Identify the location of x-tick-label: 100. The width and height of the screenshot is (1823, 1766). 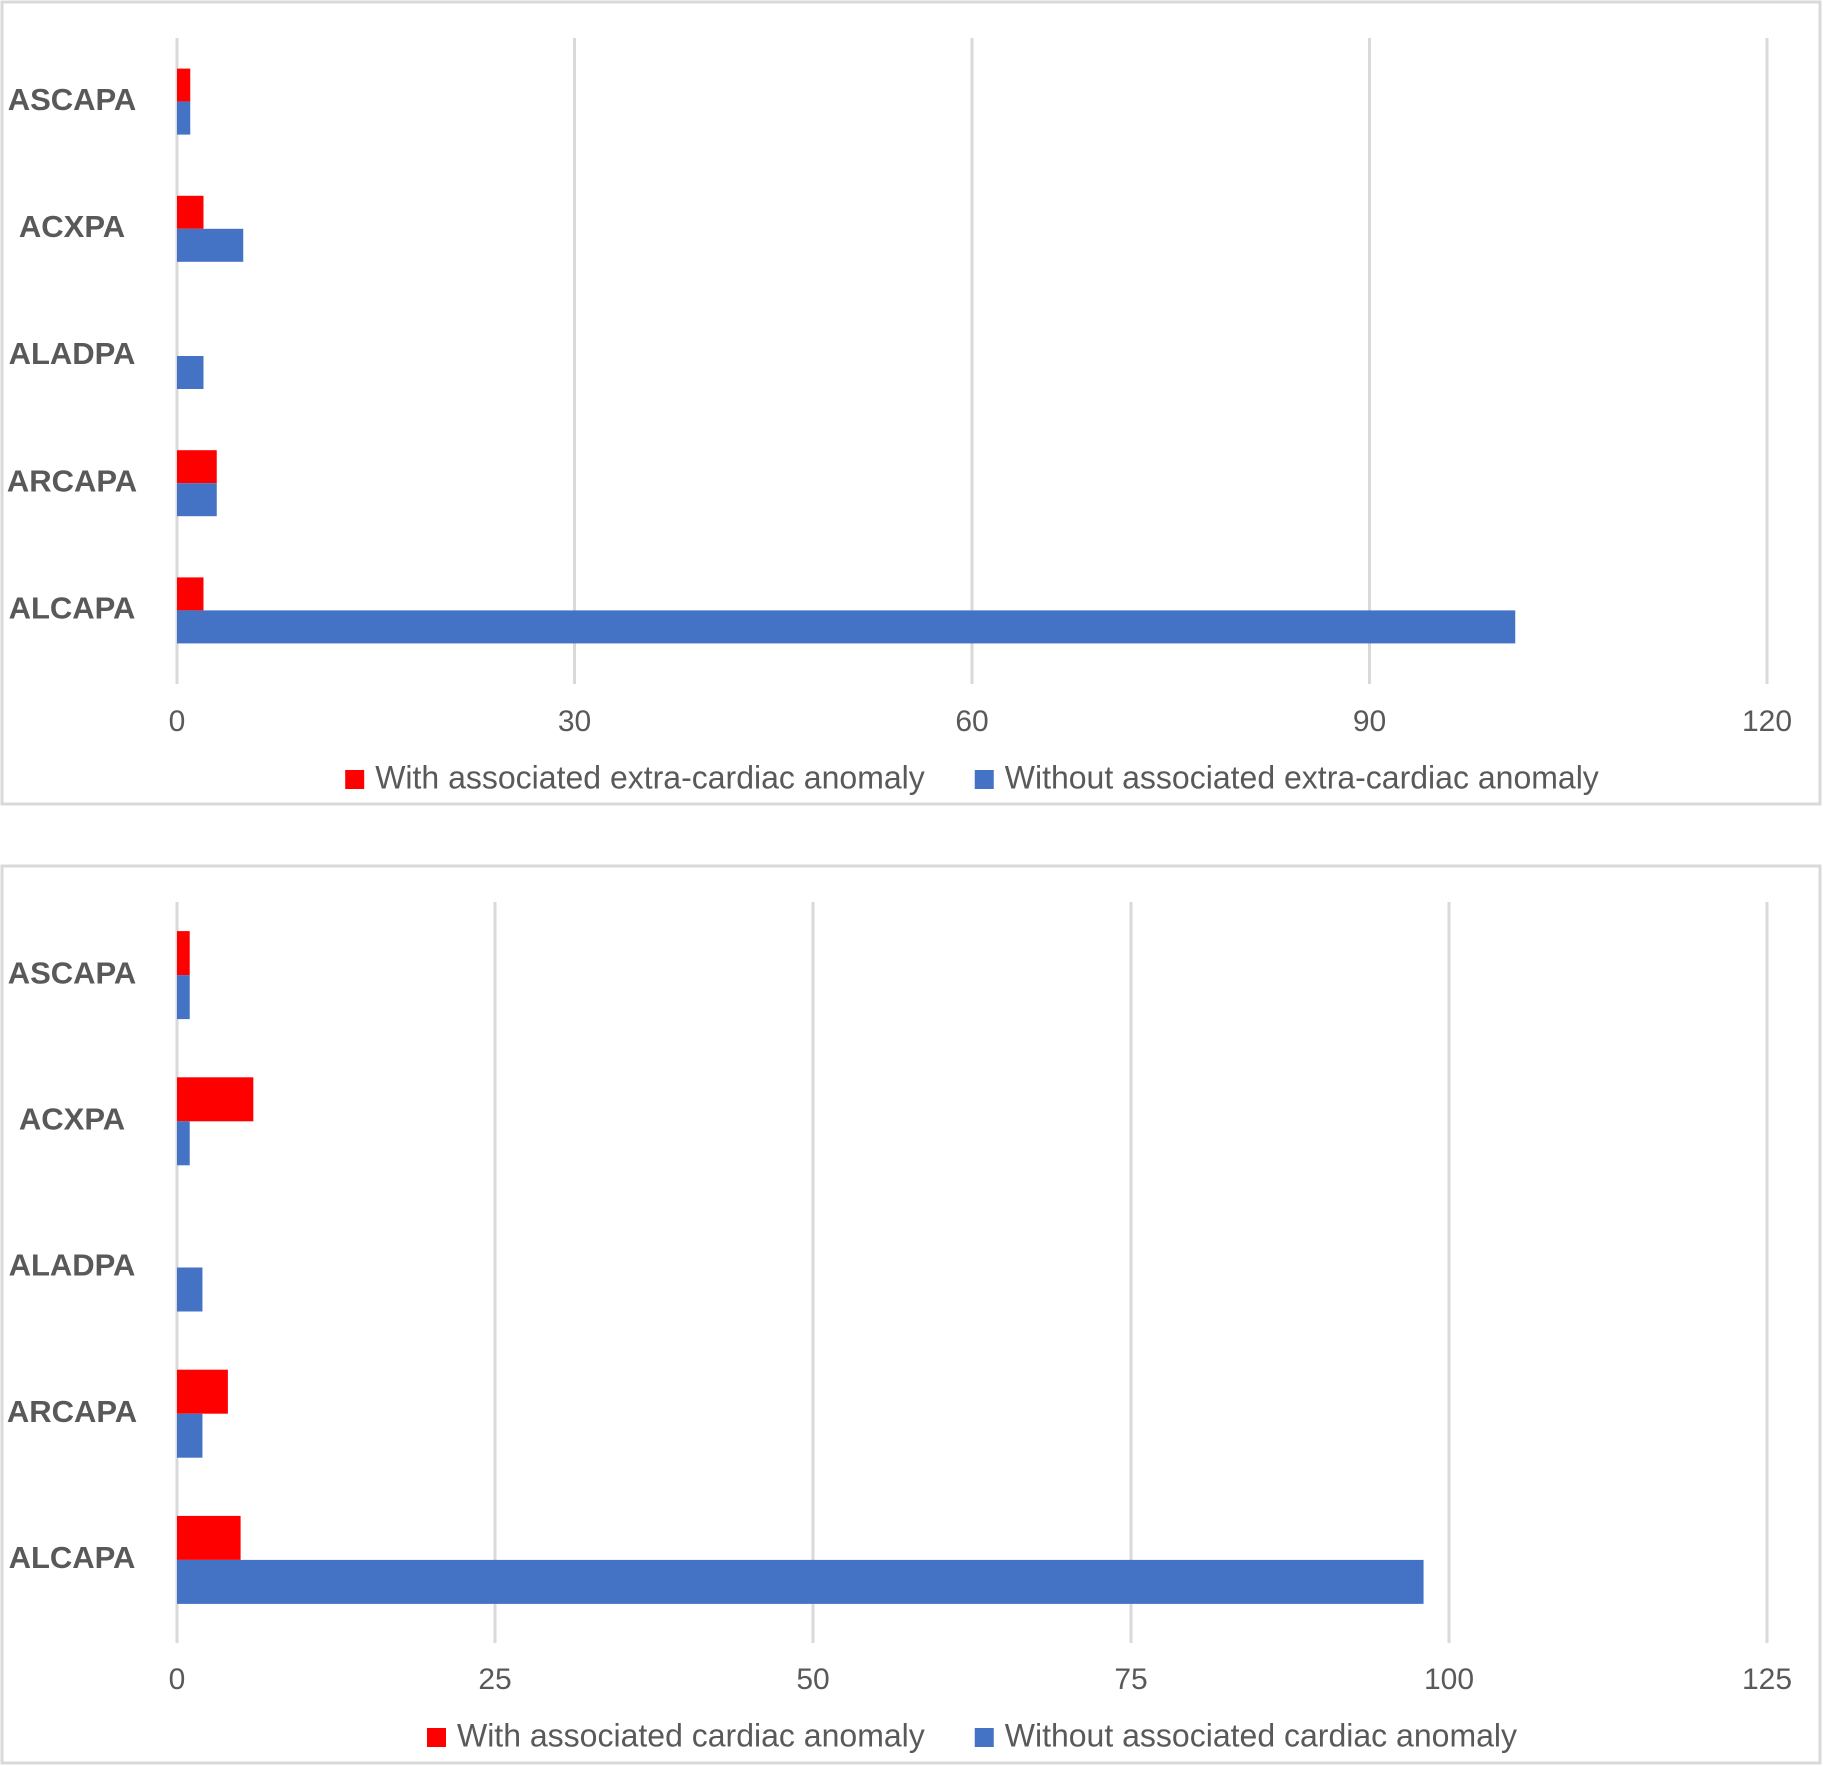
(1449, 1679).